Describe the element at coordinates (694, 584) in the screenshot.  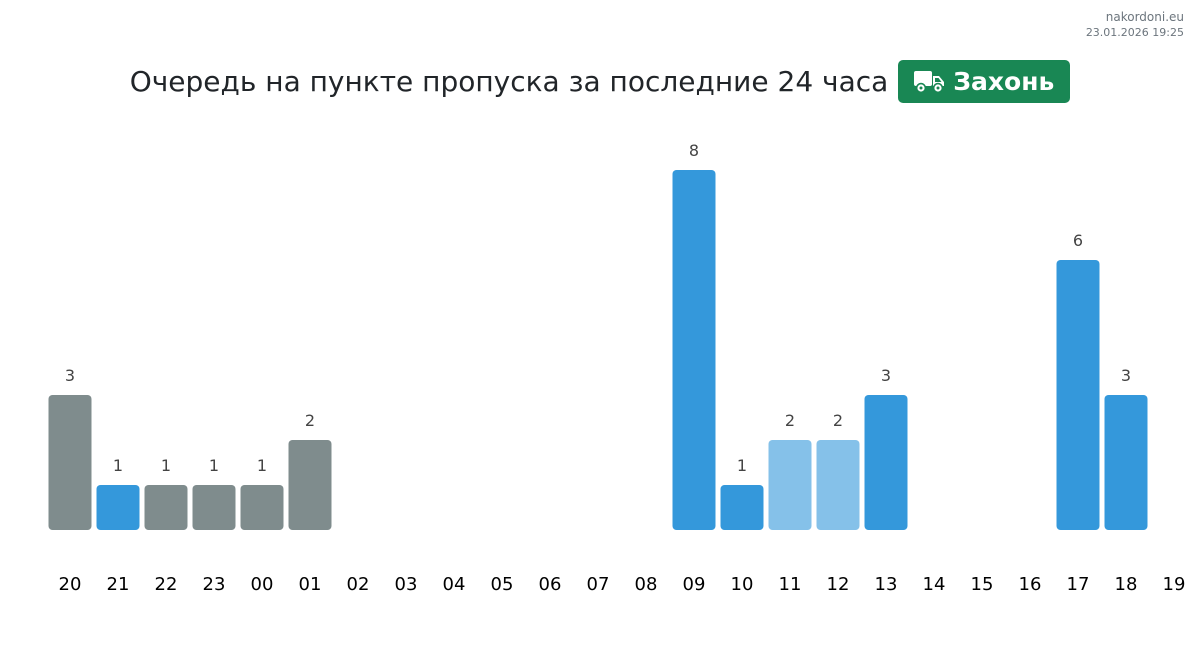
I see `x-tick-label: 09` at that location.